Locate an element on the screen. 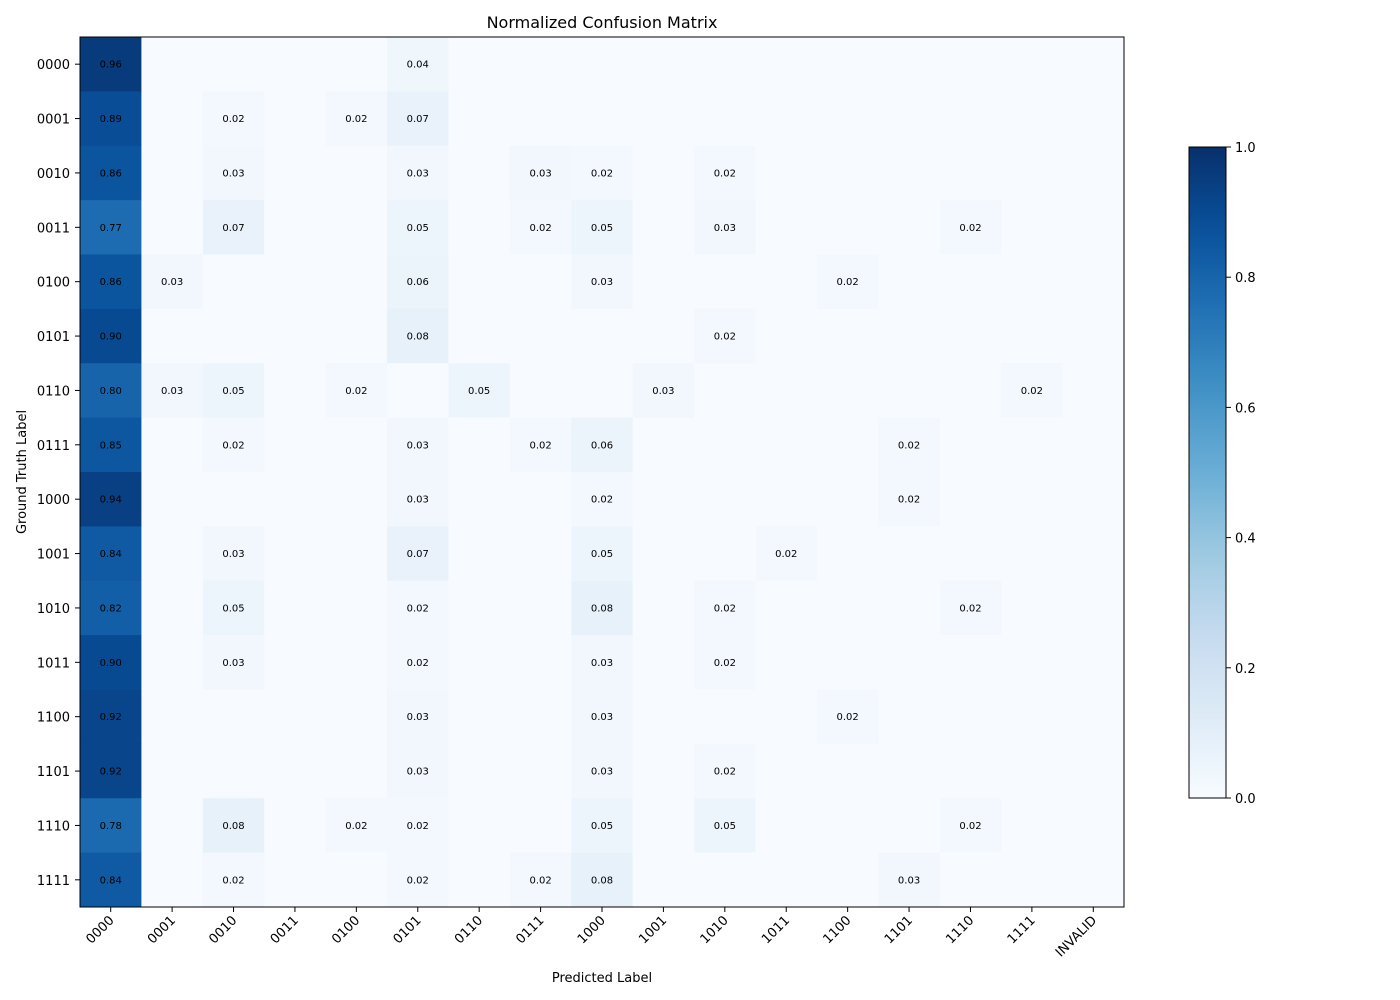 This screenshot has width=1400, height=1000. colorbar-tick-label: 0.0 is located at coordinates (1245, 799).